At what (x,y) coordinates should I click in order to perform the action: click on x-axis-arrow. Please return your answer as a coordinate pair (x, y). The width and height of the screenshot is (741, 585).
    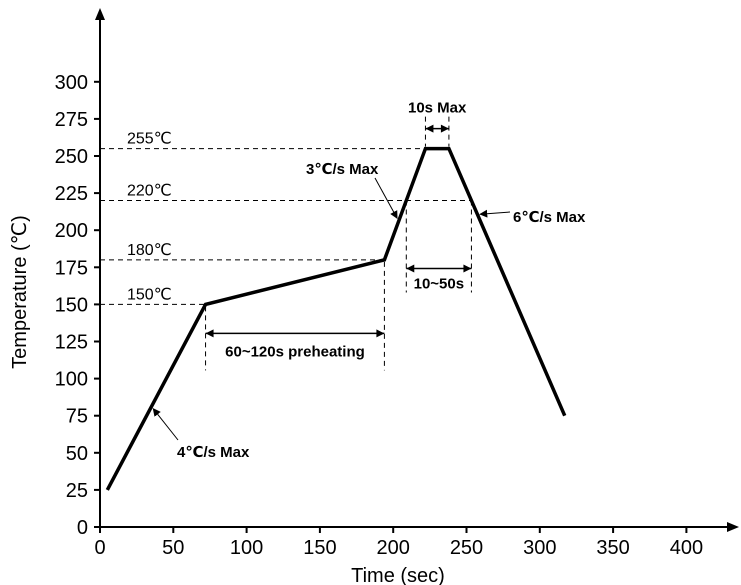
    Looking at the image, I should click on (733, 527).